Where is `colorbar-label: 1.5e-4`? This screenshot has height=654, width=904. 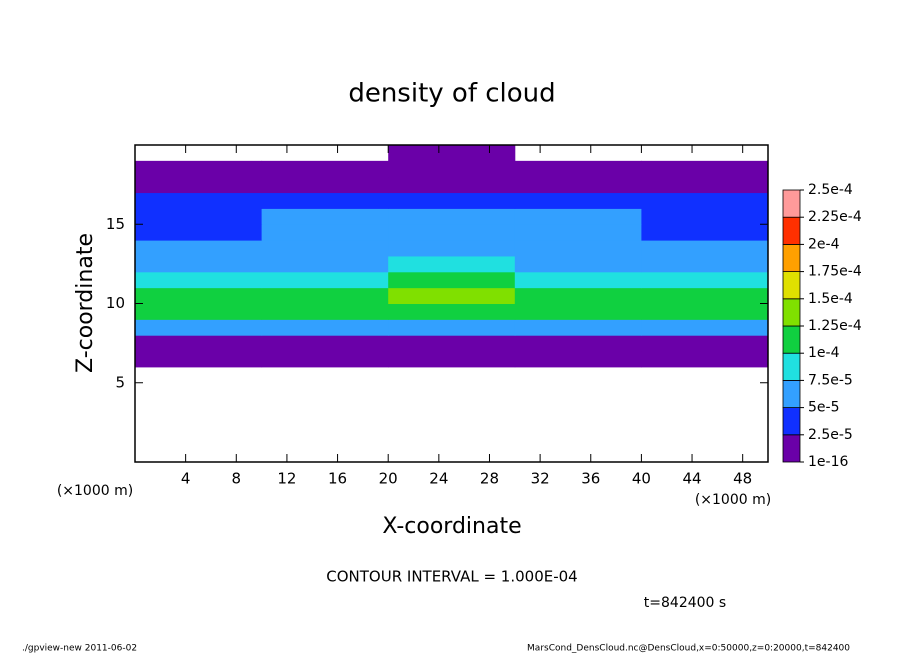 colorbar-label: 1.5e-4 is located at coordinates (830, 299).